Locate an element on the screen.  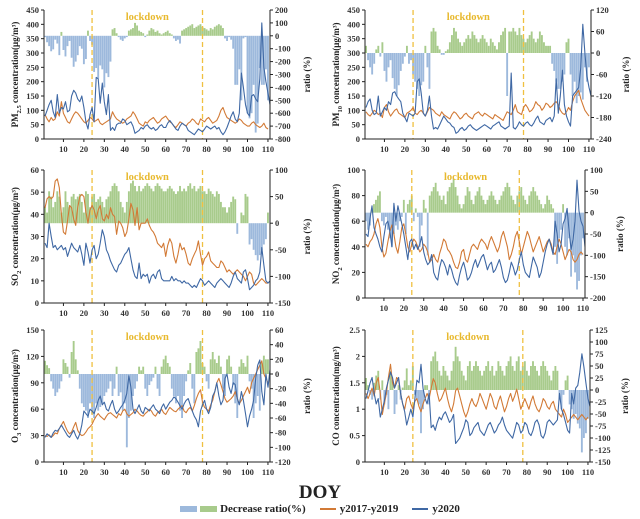
y-tick-label: 1 is located at coordinates (358, 409).